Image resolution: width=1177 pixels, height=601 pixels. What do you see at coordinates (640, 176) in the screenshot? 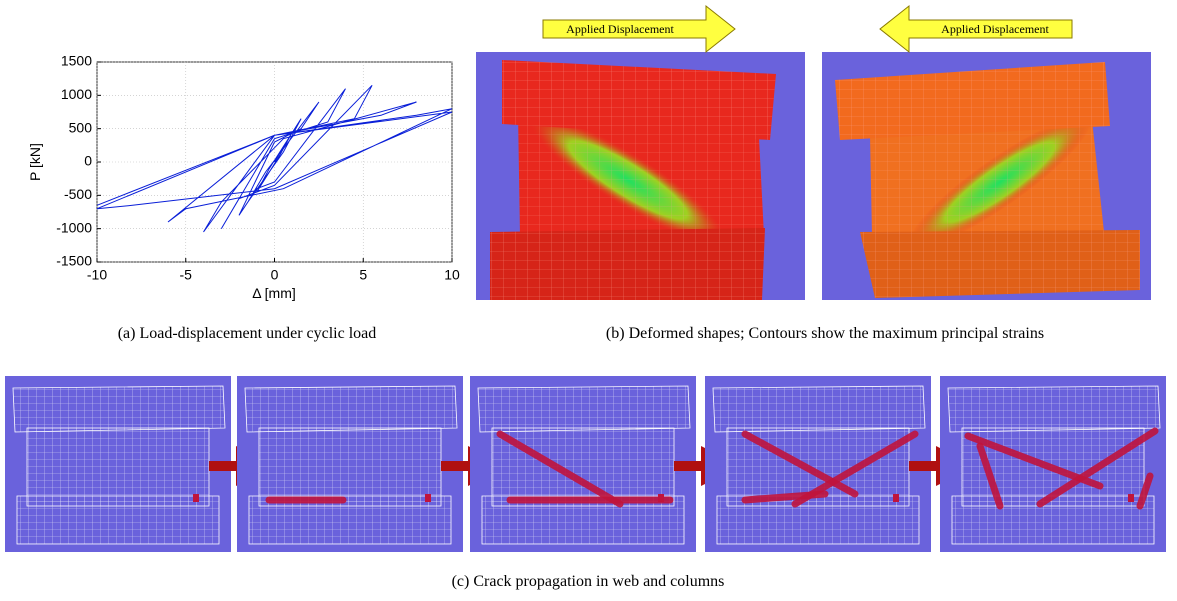
I see `deformed-shape-left` at bounding box center [640, 176].